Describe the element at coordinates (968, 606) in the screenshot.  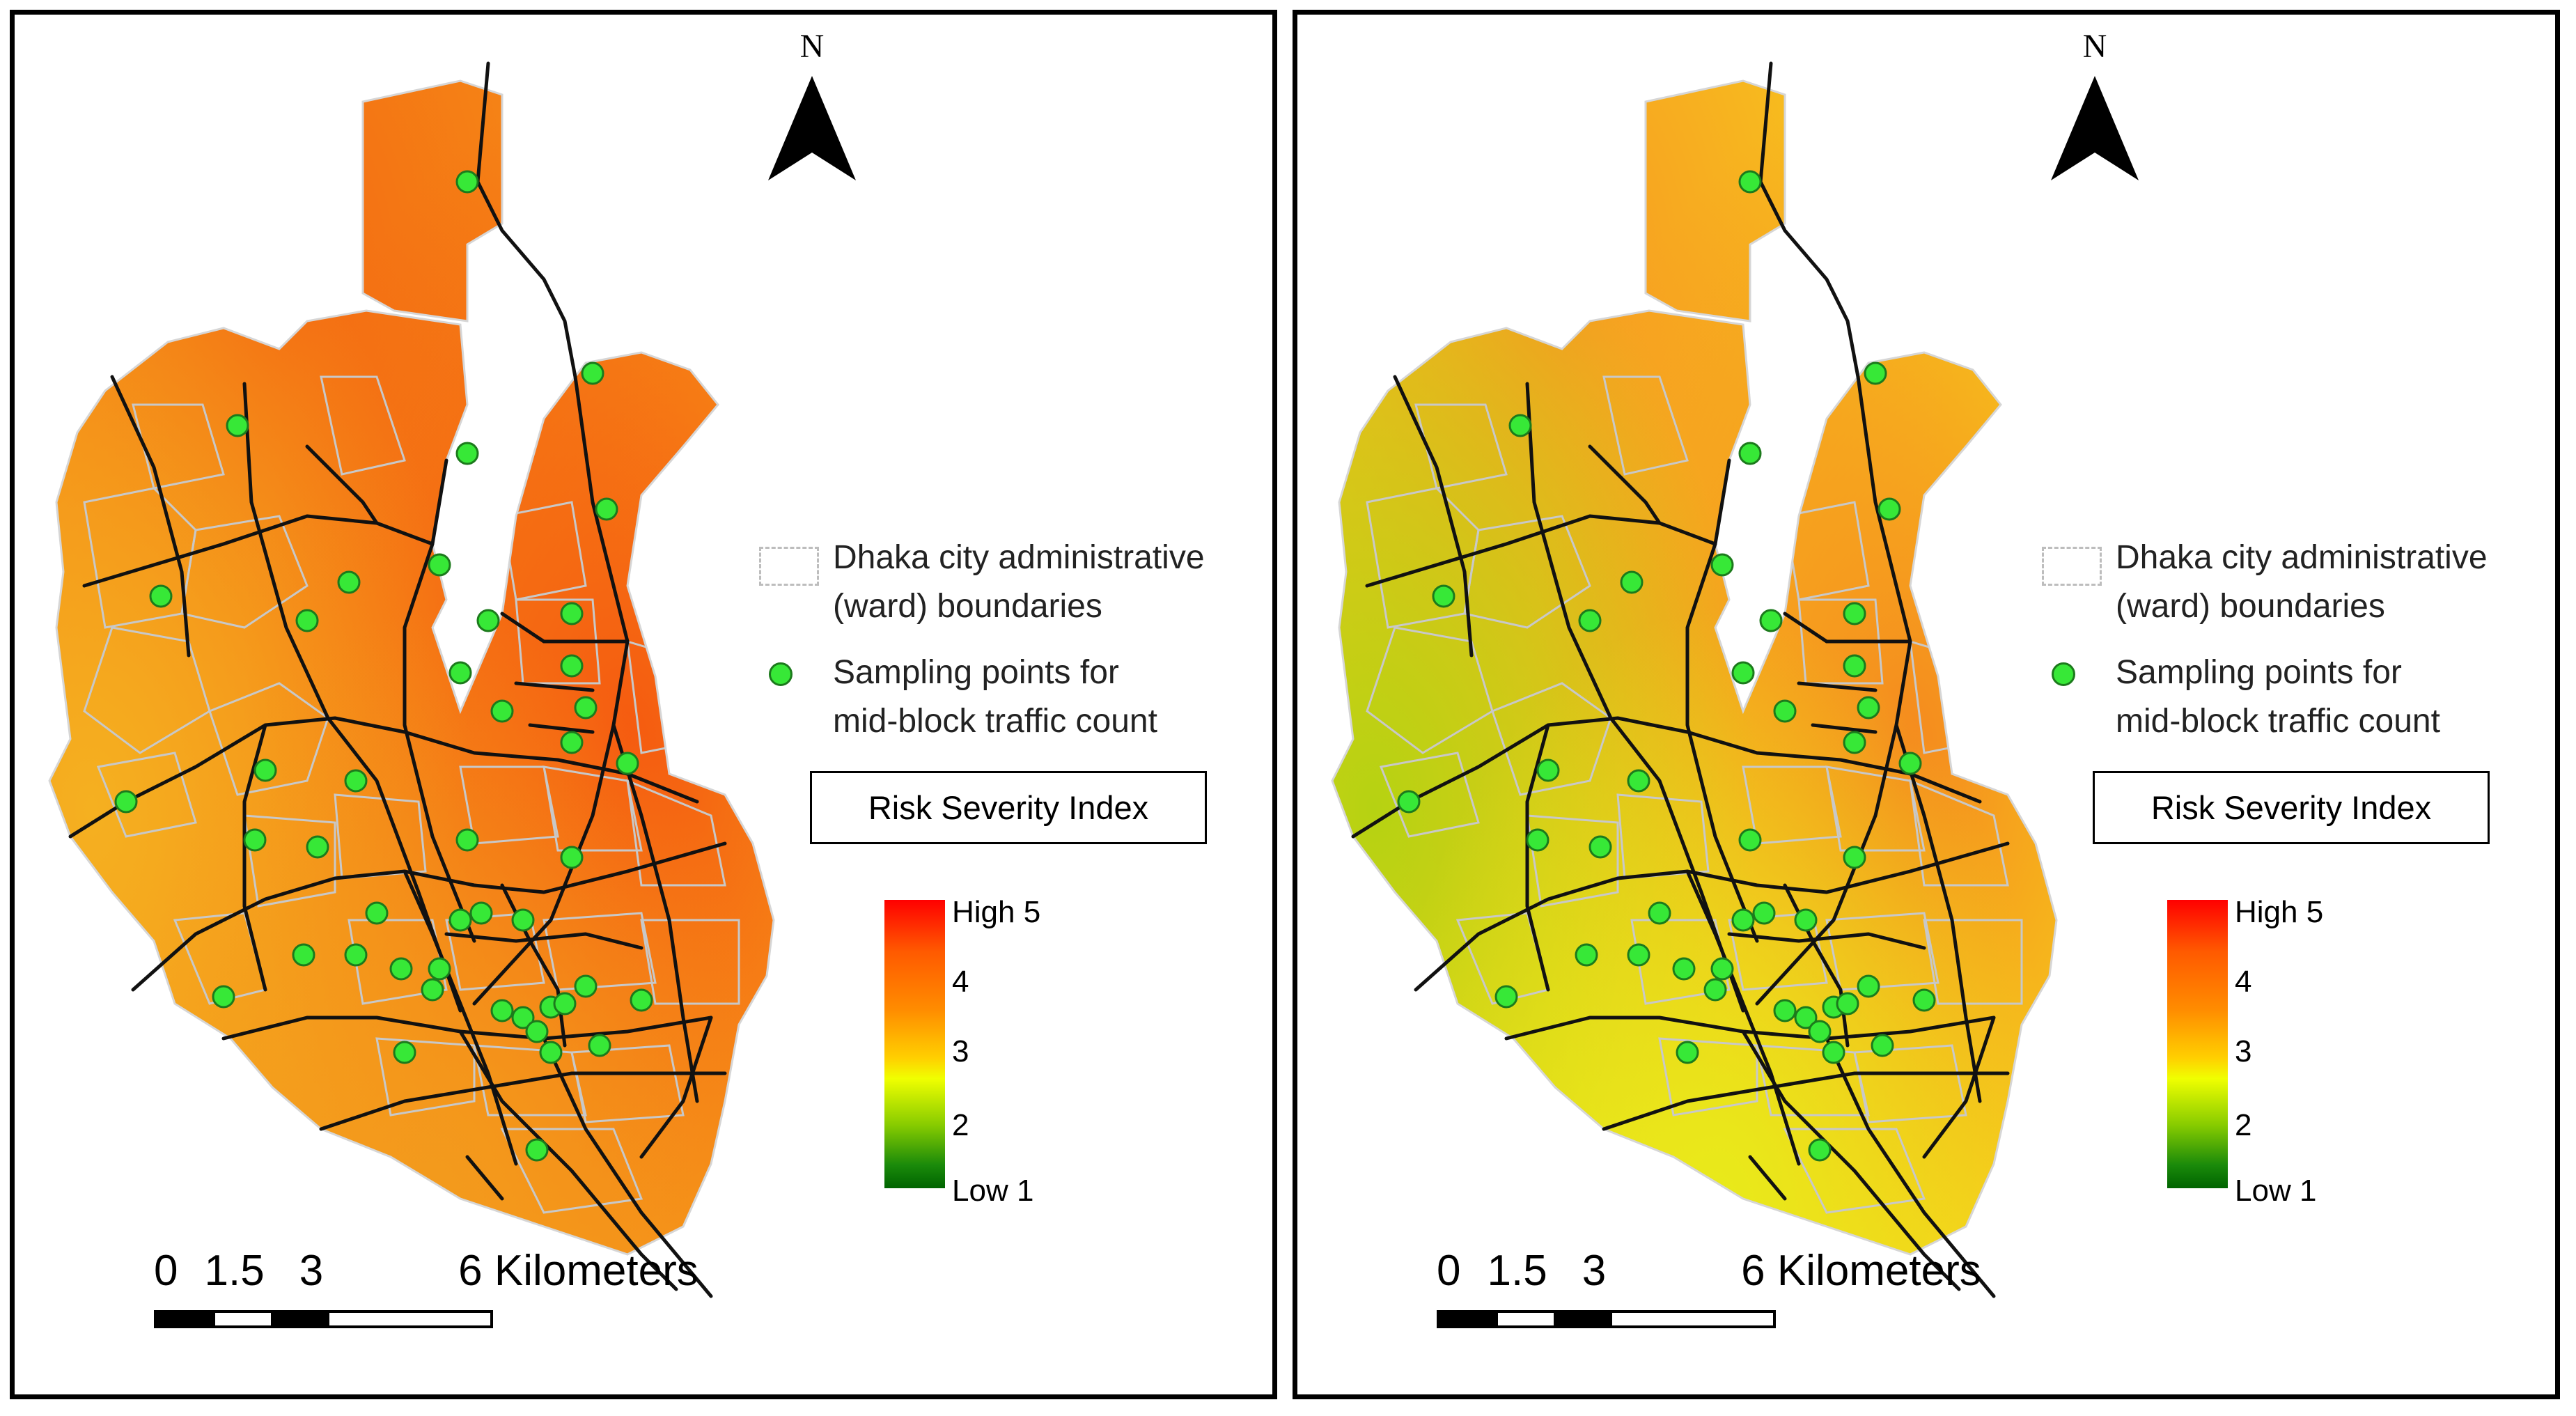
I see `legend-ward-line2: (ward) boundaries` at that location.